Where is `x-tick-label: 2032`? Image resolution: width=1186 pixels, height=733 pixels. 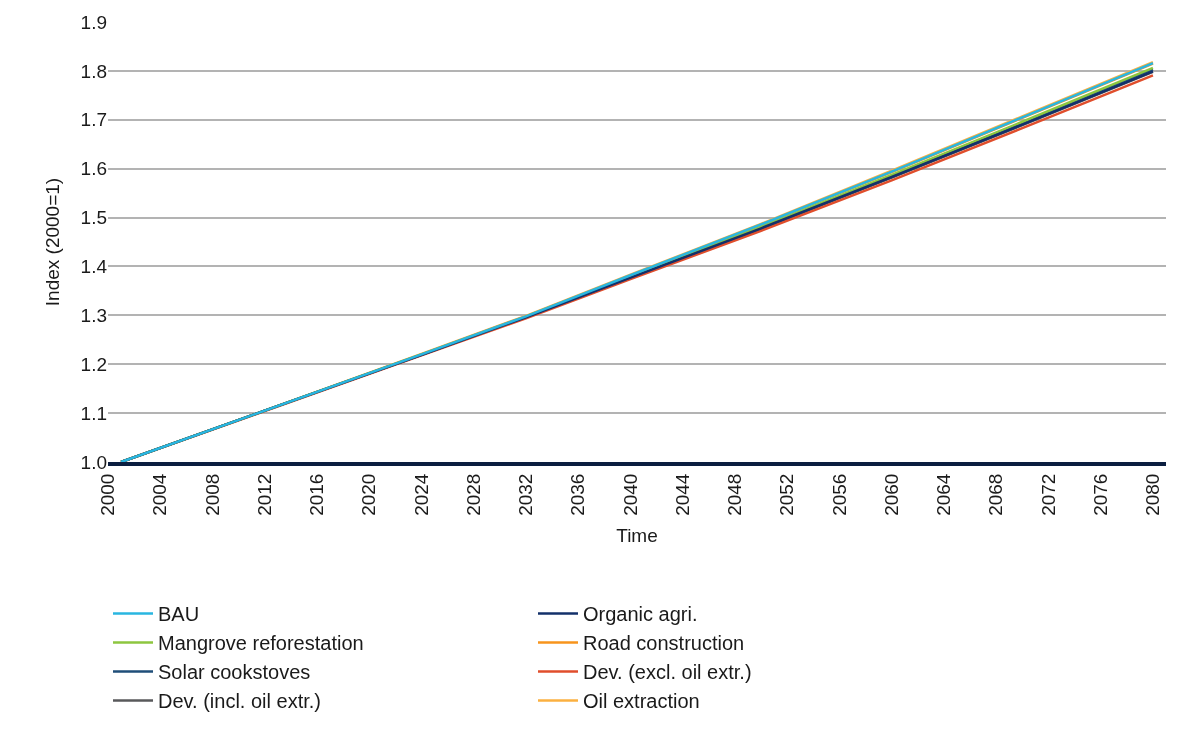 x-tick-label: 2032 is located at coordinates (526, 494).